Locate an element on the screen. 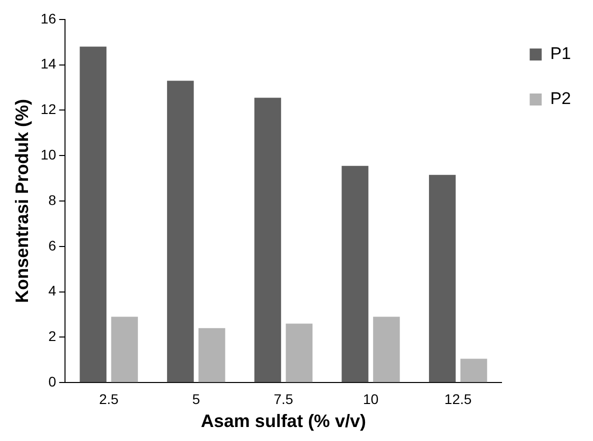 The height and width of the screenshot is (441, 593). y-tick-label: 2 is located at coordinates (52, 336).